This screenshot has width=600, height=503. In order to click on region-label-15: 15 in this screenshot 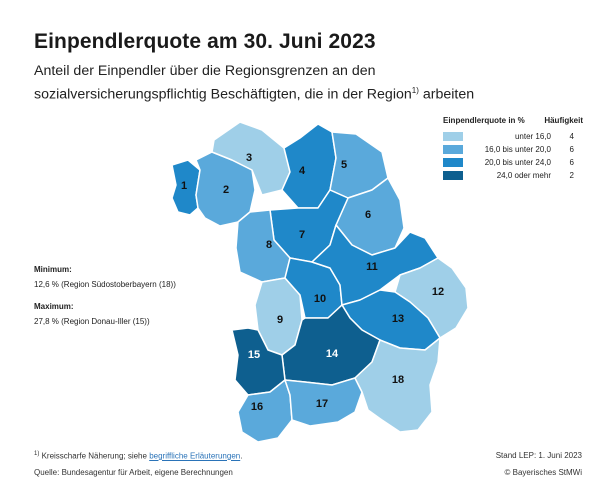, I will do `click(254, 355)`.